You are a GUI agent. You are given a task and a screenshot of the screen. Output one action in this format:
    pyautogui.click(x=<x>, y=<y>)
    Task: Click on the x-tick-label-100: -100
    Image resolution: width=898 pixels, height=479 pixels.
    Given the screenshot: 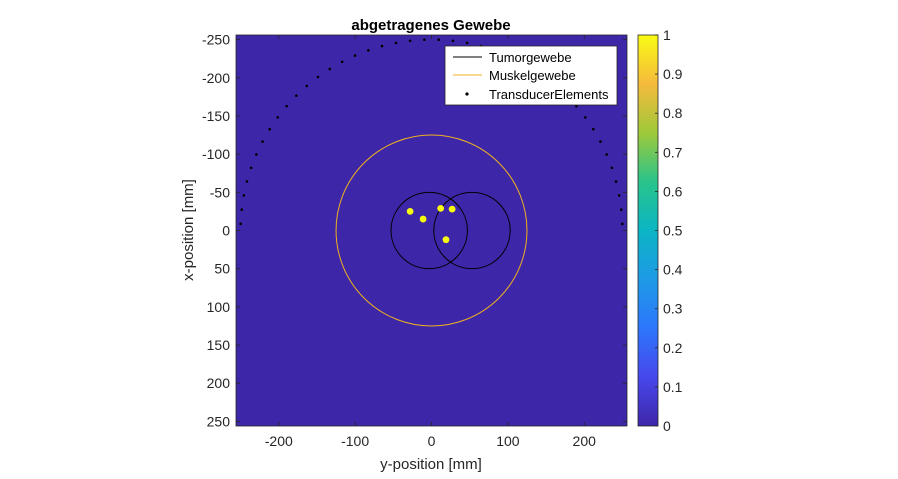 What is the action you would take?
    pyautogui.click(x=355, y=441)
    